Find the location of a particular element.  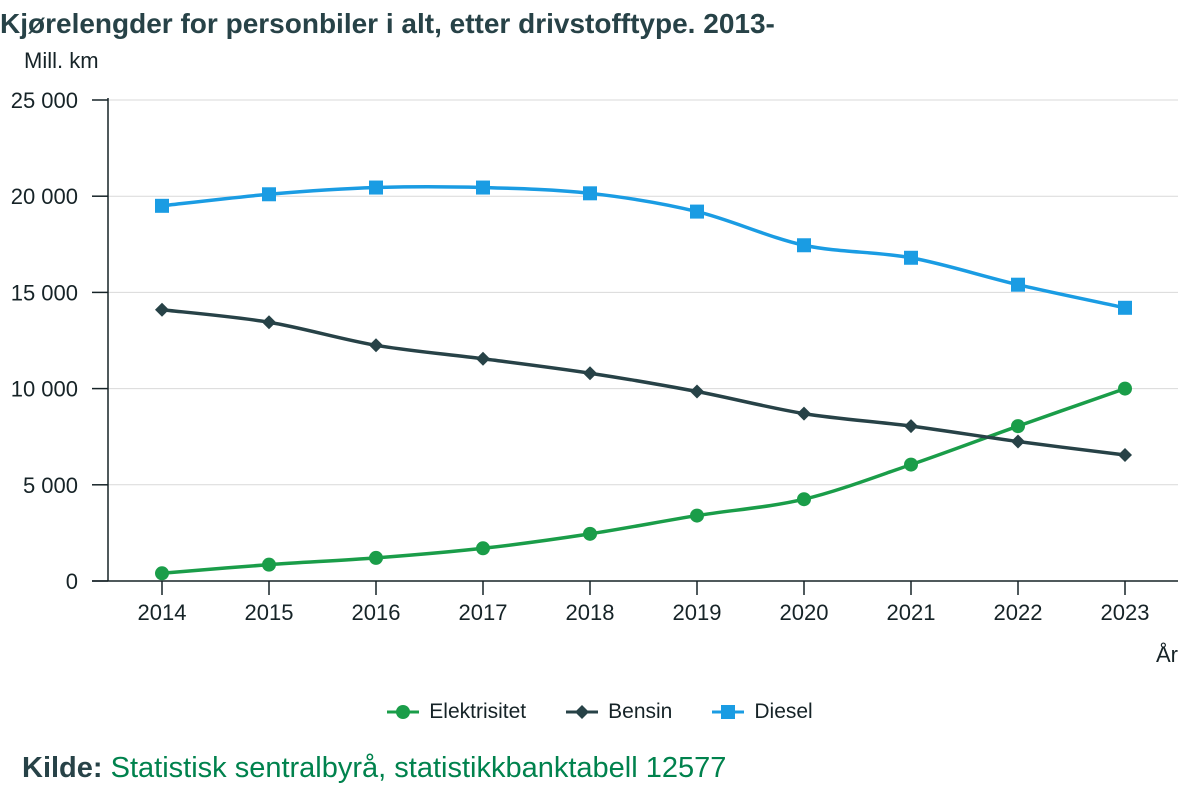

x-tick-label: 2023 is located at coordinates (1125, 612).